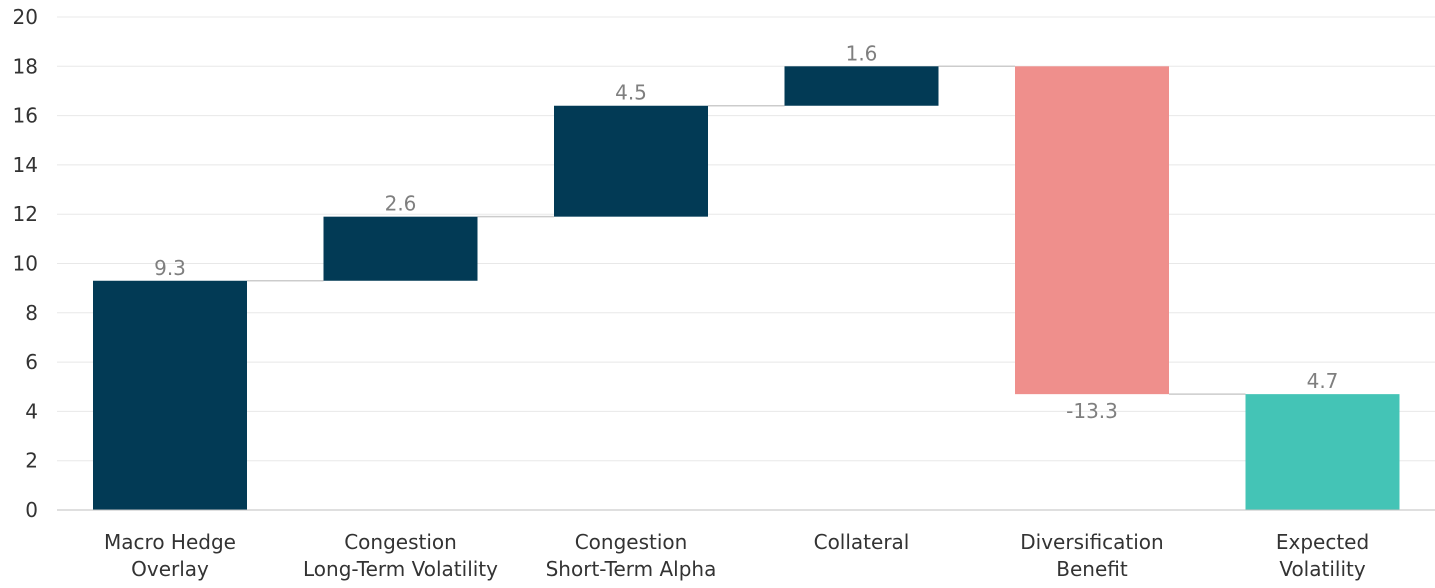 This screenshot has width=1435, height=588. Describe the element at coordinates (31, 510) in the screenshot. I see `y-tick-label: 0` at that location.